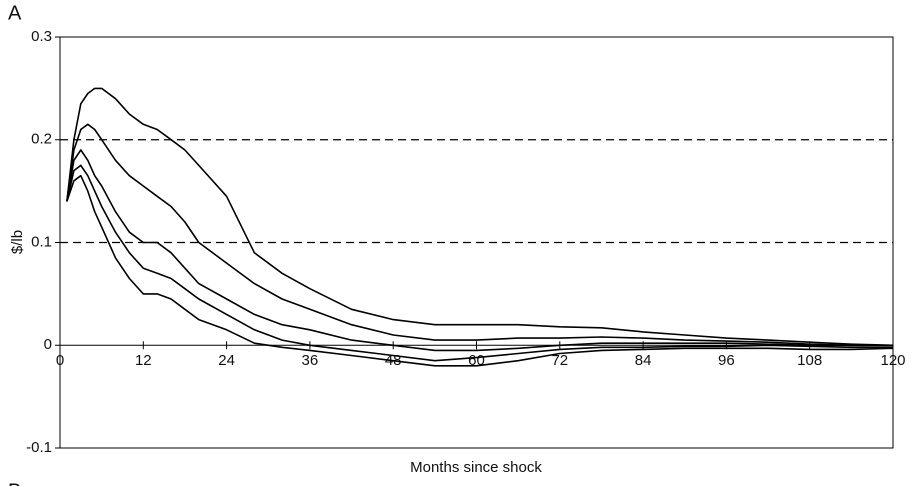 This screenshot has width=916, height=486. Describe the element at coordinates (15, 13) in the screenshot. I see `panel-label: A` at that location.